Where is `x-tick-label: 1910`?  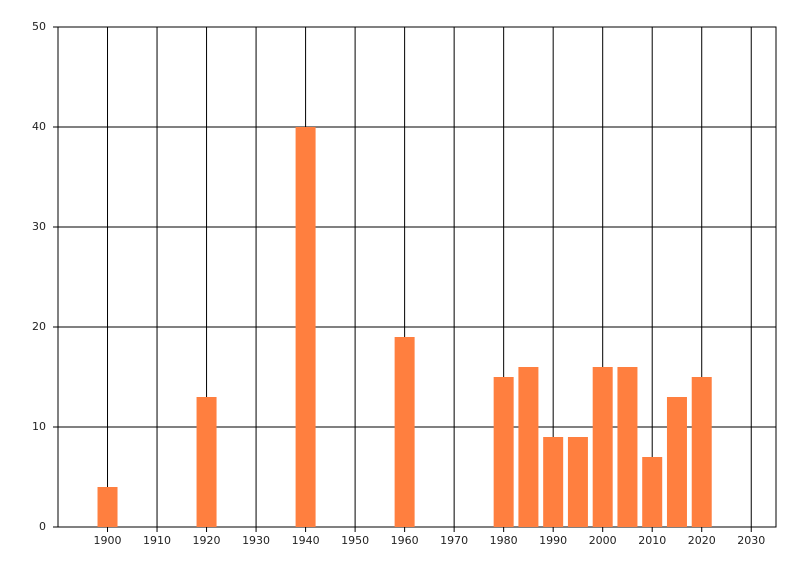 x-tick-label: 1910 is located at coordinates (157, 540).